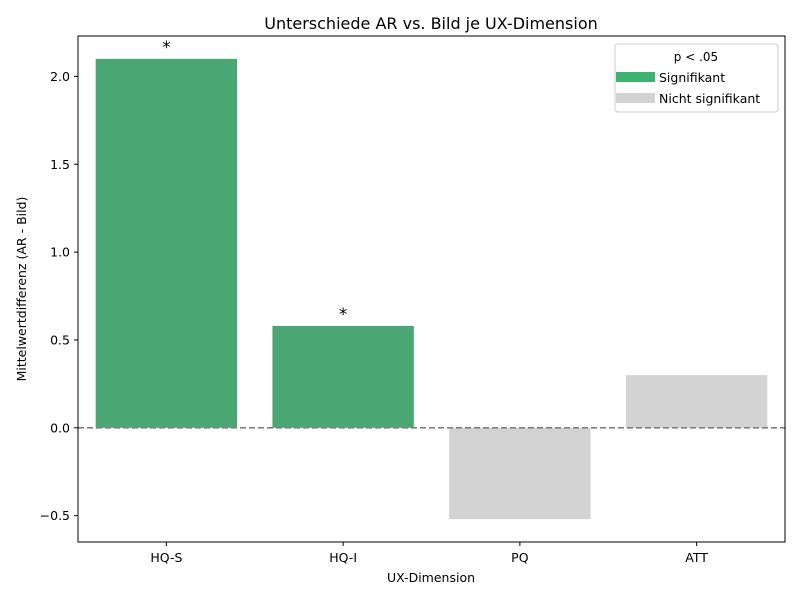 The image size is (800, 604). Describe the element at coordinates (60, 252) in the screenshot. I see `y-tick-label: 1.0` at that location.